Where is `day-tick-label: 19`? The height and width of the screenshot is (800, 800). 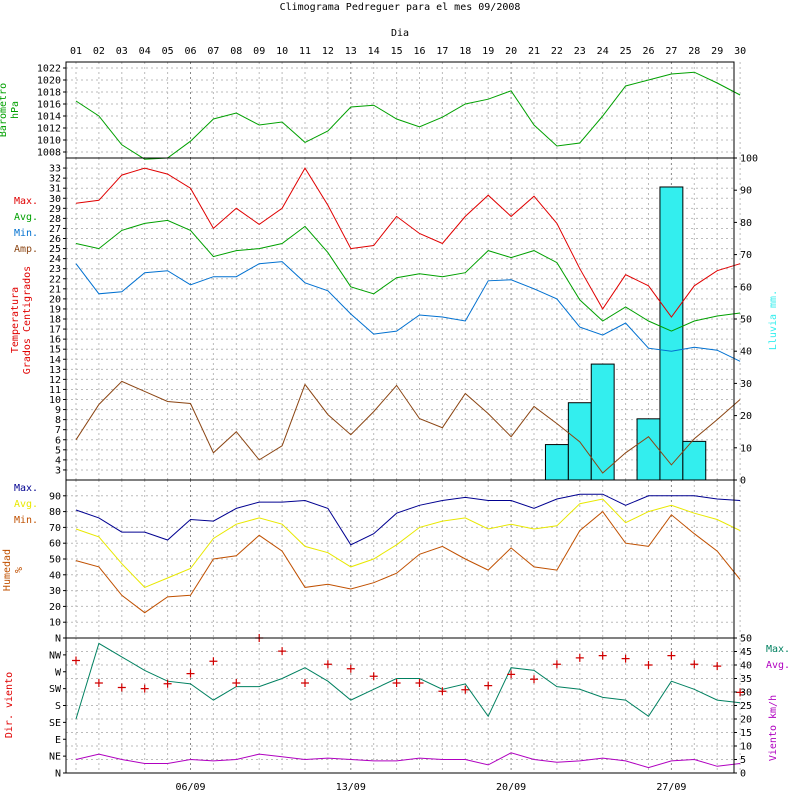
day-tick-label: 19 is located at coordinates (488, 51).